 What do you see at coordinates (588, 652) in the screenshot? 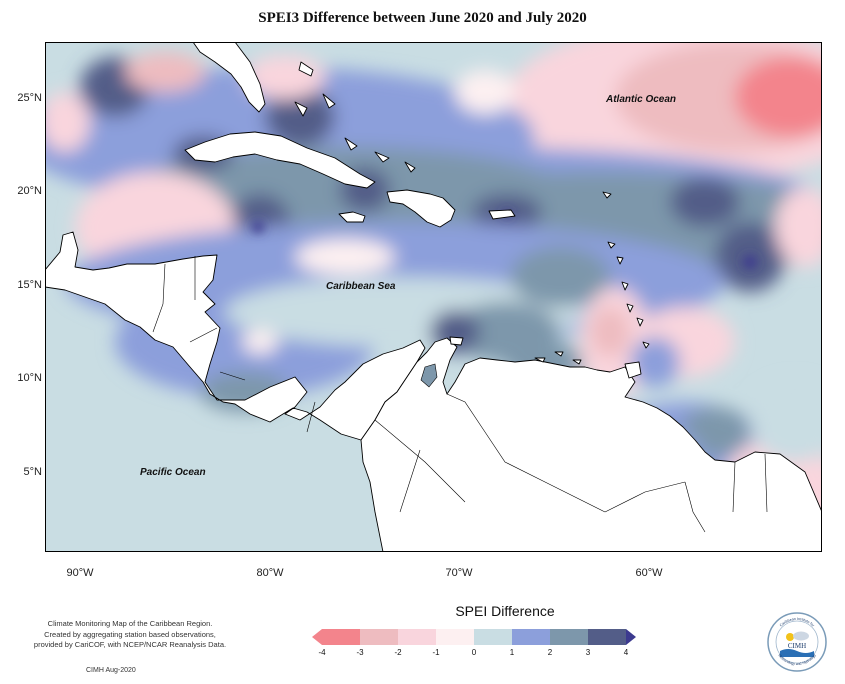
I see `legend-tick-label: 3` at bounding box center [588, 652].